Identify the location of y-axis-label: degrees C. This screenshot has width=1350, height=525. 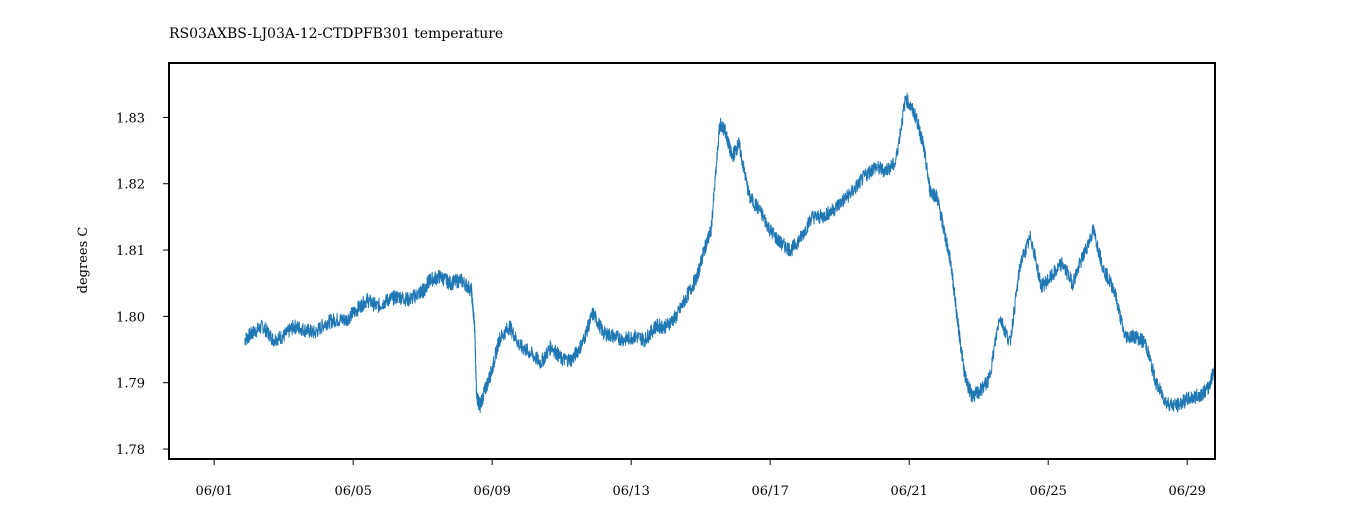
(83, 260).